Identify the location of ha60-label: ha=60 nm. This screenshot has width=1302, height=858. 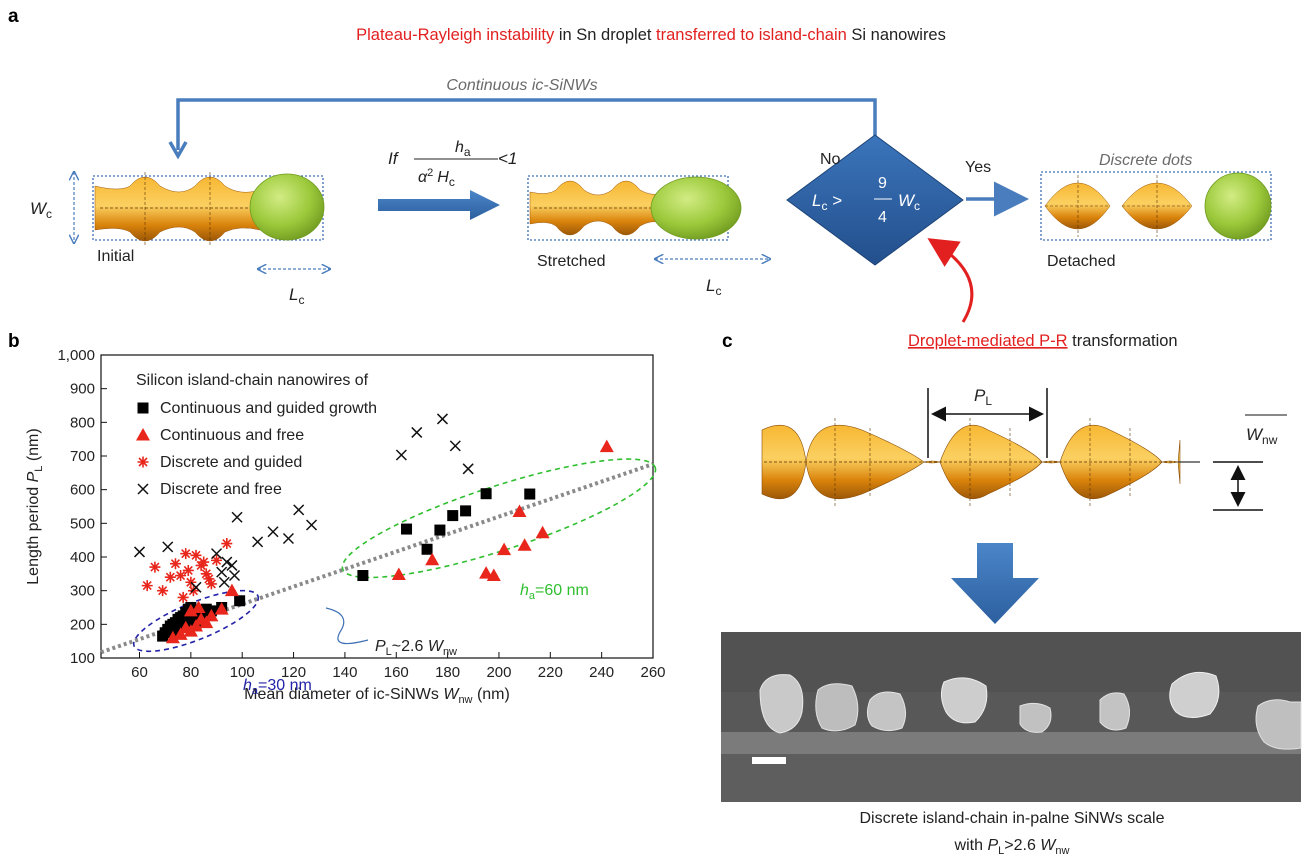
(554, 592).